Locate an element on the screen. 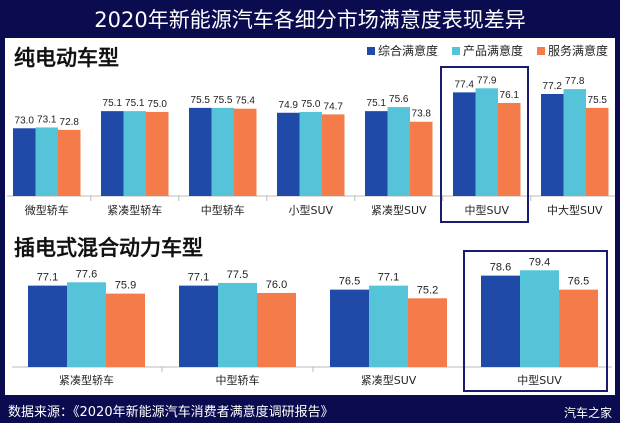 Image resolution: width=620 pixels, height=423 pixels. category-label: 中大型SUV is located at coordinates (575, 210).